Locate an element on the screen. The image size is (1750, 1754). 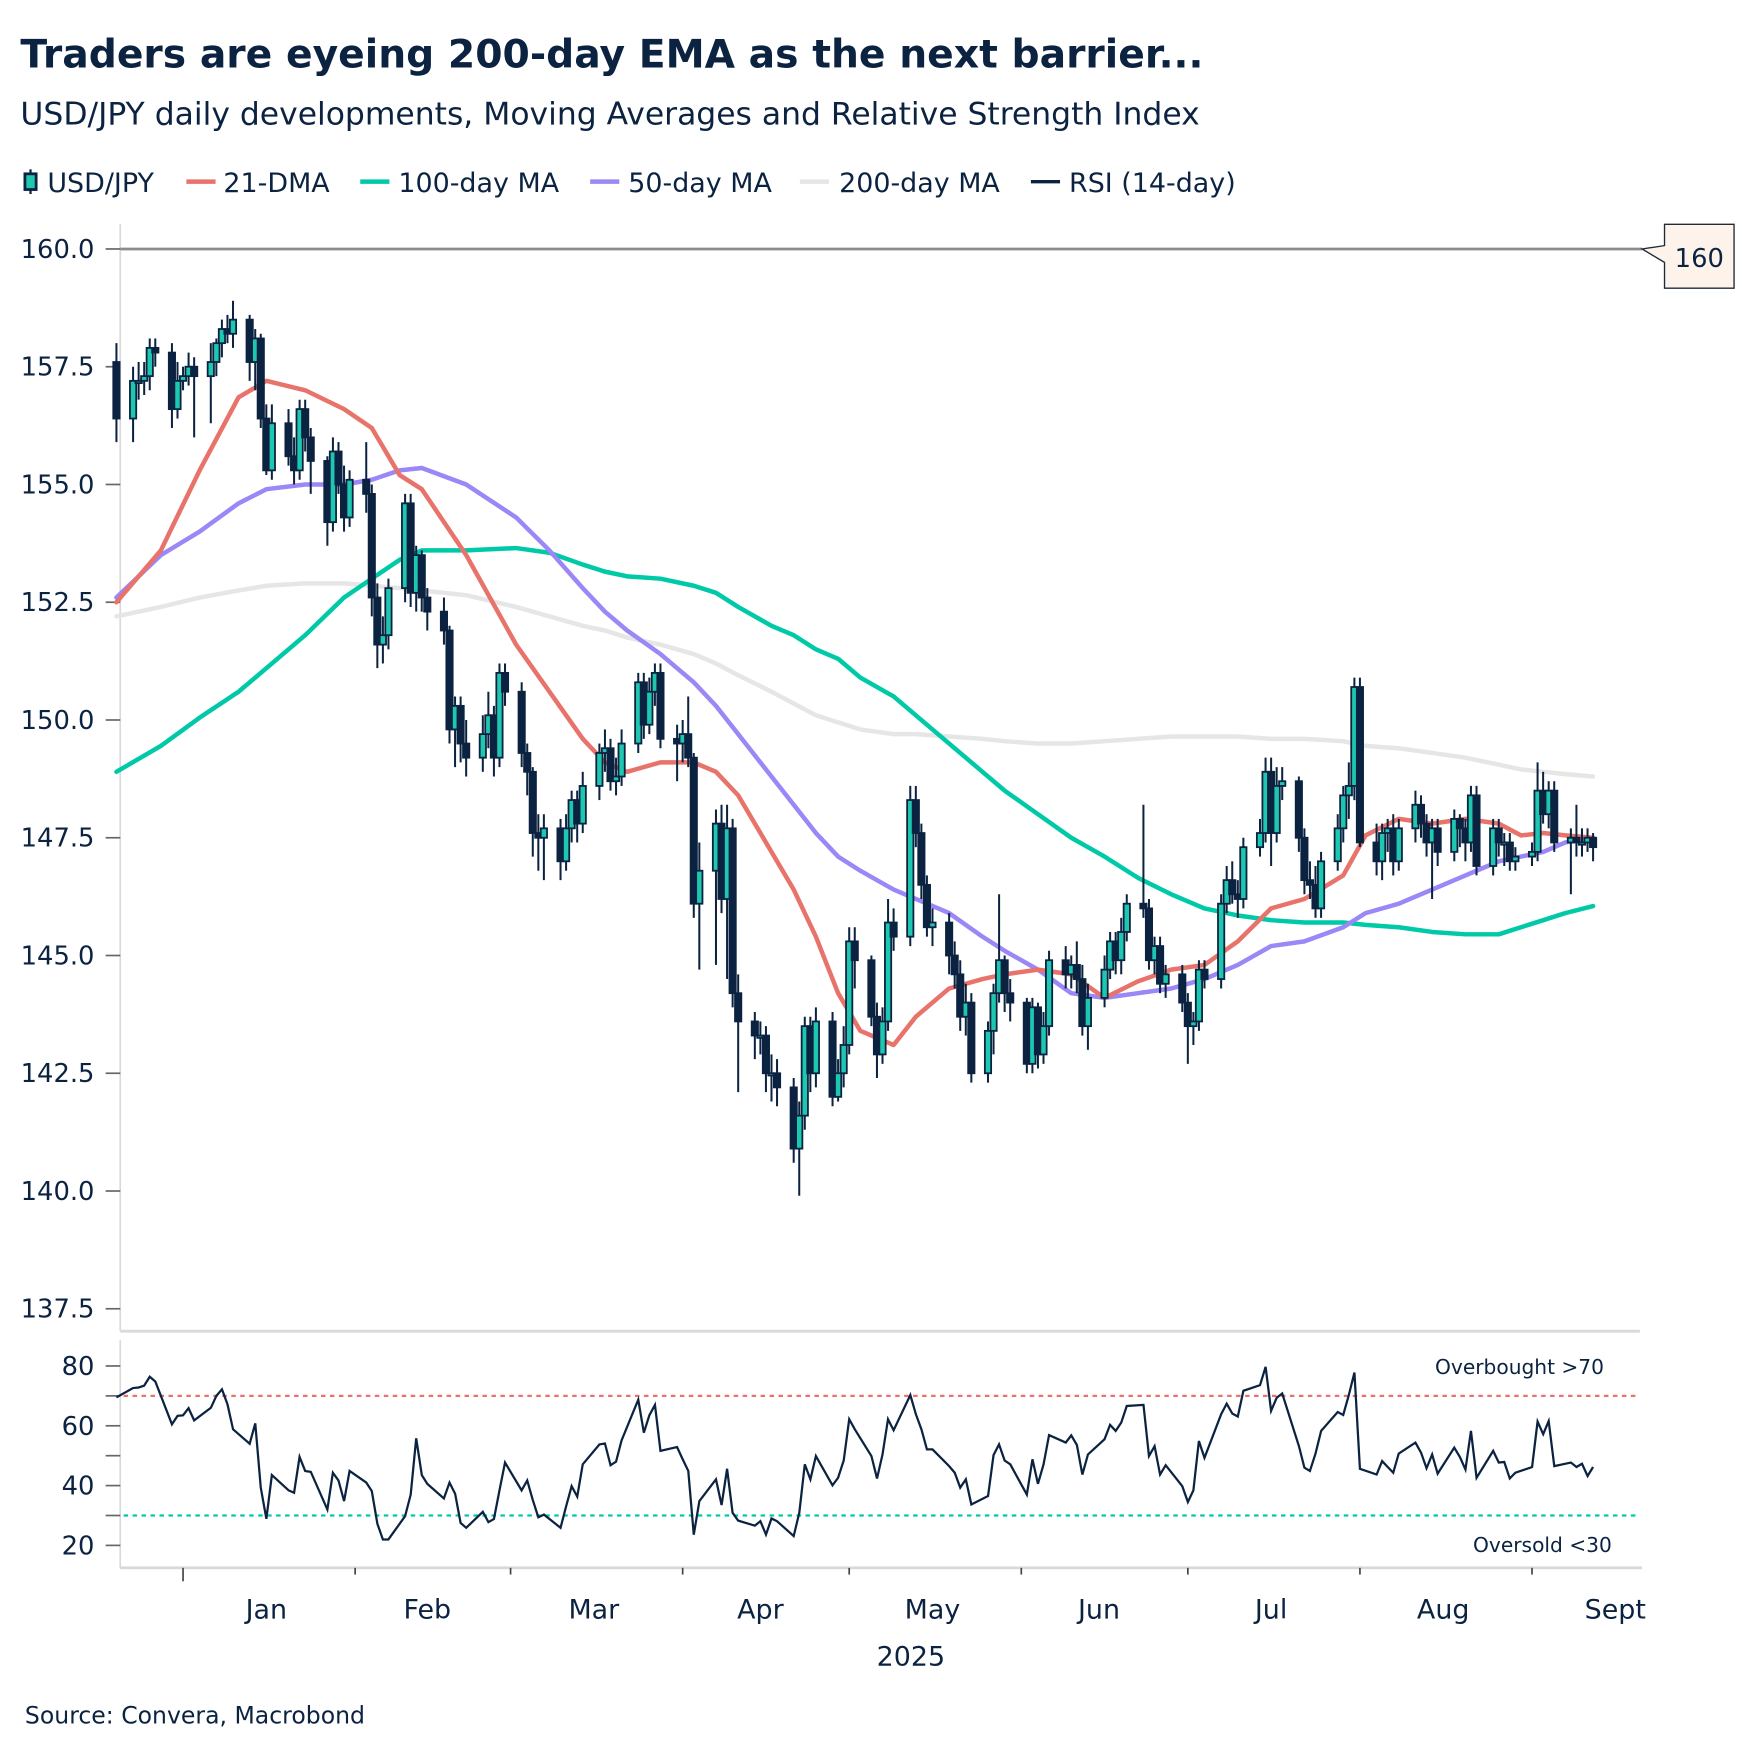
legend-label: 21-DMA is located at coordinates (276, 183).